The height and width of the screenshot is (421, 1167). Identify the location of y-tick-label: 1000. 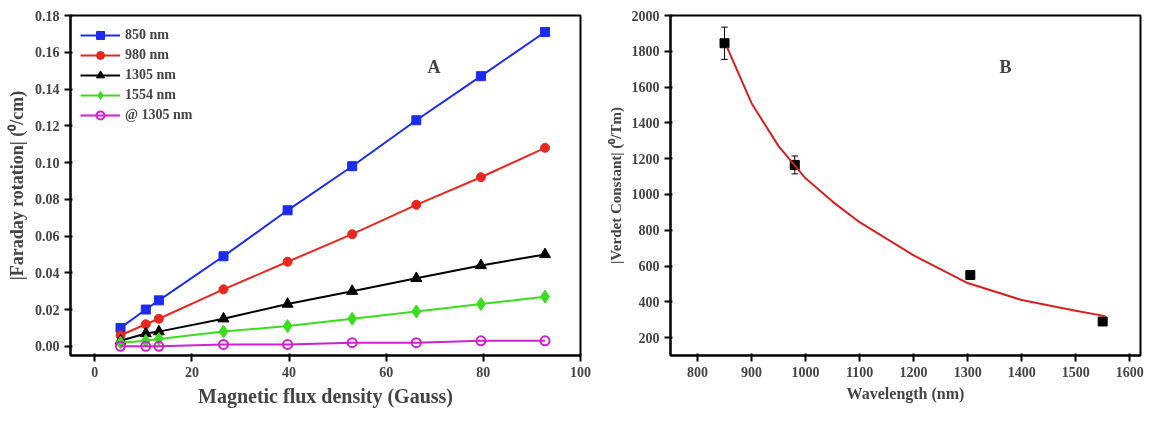
(645, 195).